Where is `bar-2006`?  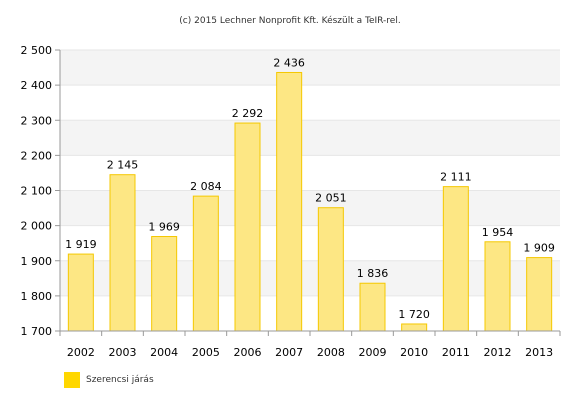
bar-2006 is located at coordinates (247, 227).